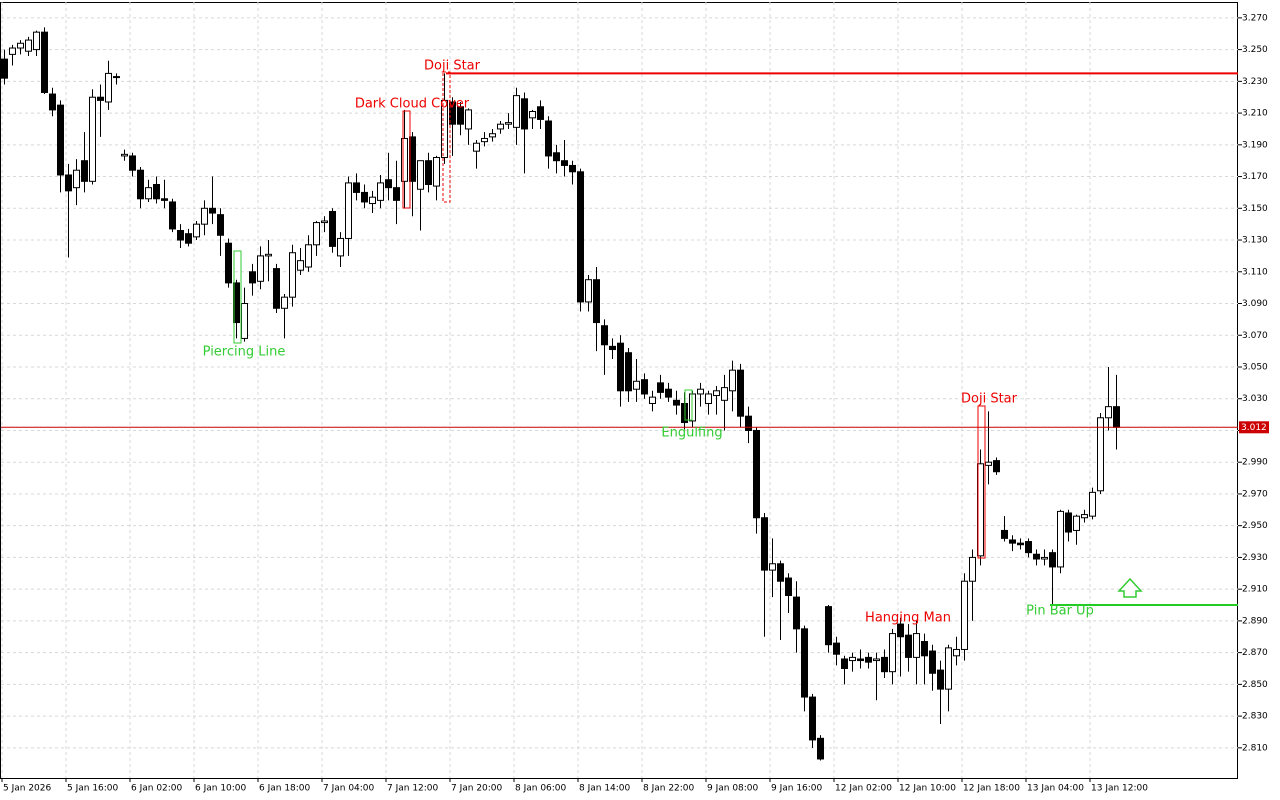 This screenshot has width=1280, height=800. I want to click on x-tick-label: 13 Jan 04:00, so click(1055, 789).